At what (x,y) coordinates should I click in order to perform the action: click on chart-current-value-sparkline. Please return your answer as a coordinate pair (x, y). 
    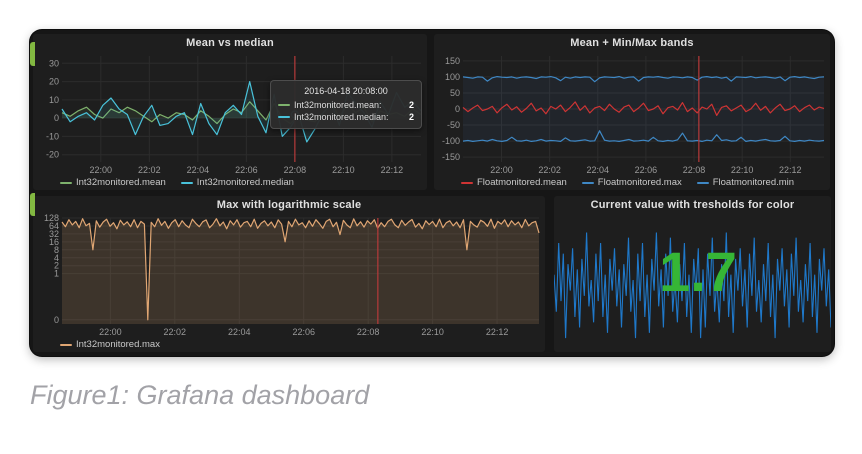
    Looking at the image, I should click on (692, 282).